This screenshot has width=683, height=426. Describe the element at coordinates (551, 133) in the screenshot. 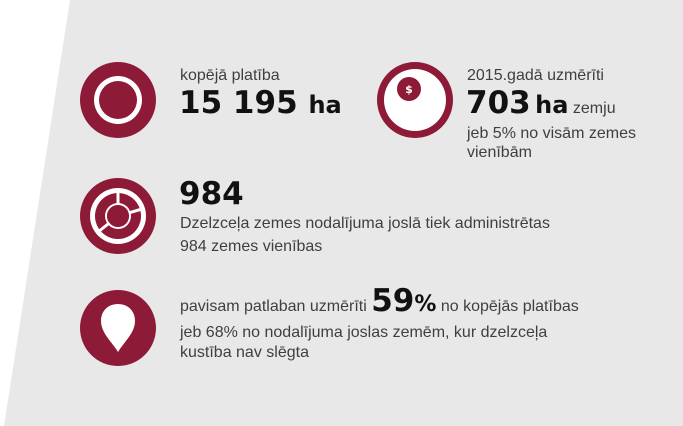

I see `measured-2015-line2: jeb 5% no visām zemes` at that location.